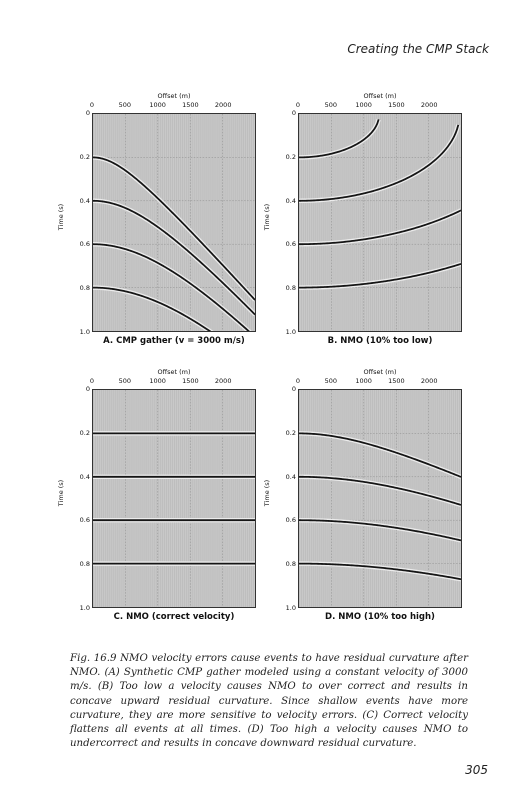  What do you see at coordinates (380, 617) in the screenshot?
I see `panel-caption: D. NMO (10% too high)` at bounding box center [380, 617].